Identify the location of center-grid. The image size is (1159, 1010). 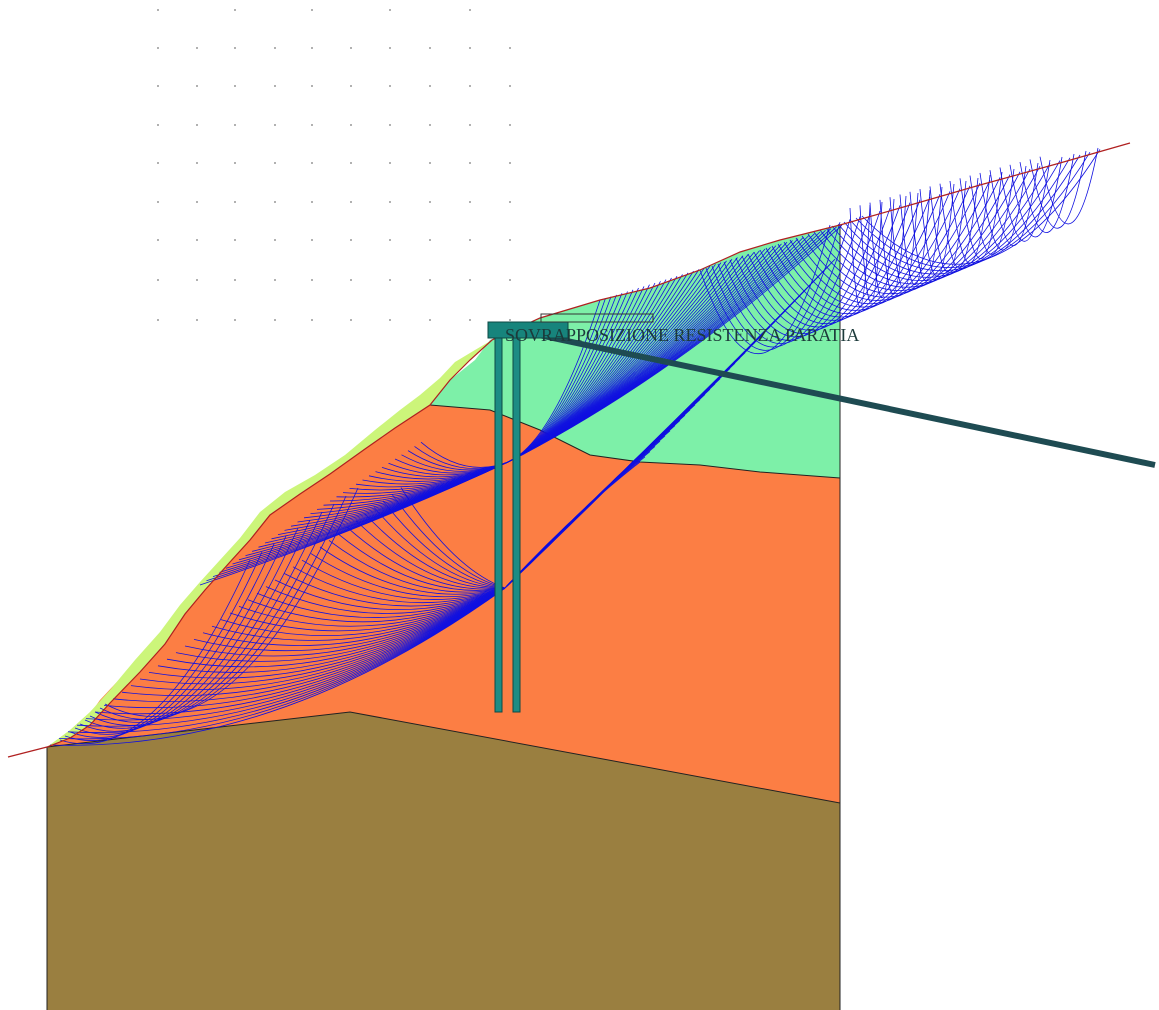
(334, 165).